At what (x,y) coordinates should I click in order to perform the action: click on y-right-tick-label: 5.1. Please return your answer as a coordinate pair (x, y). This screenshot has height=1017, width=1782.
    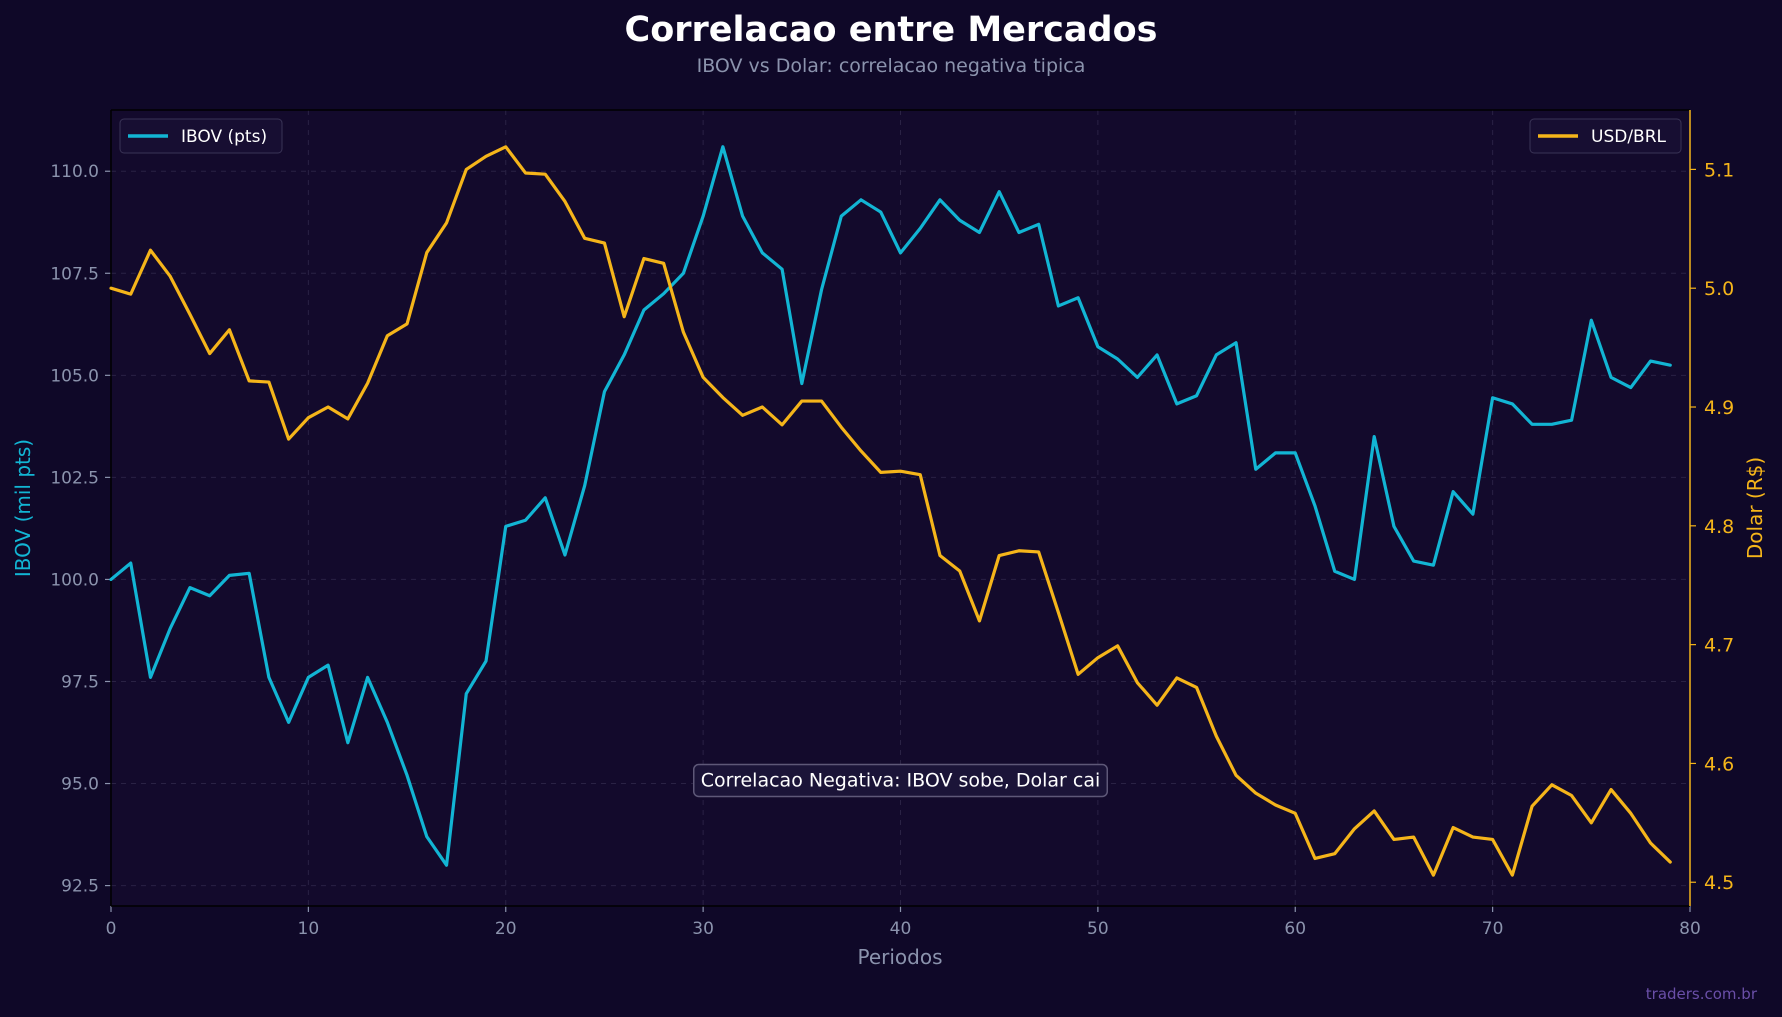
    Looking at the image, I should click on (1719, 170).